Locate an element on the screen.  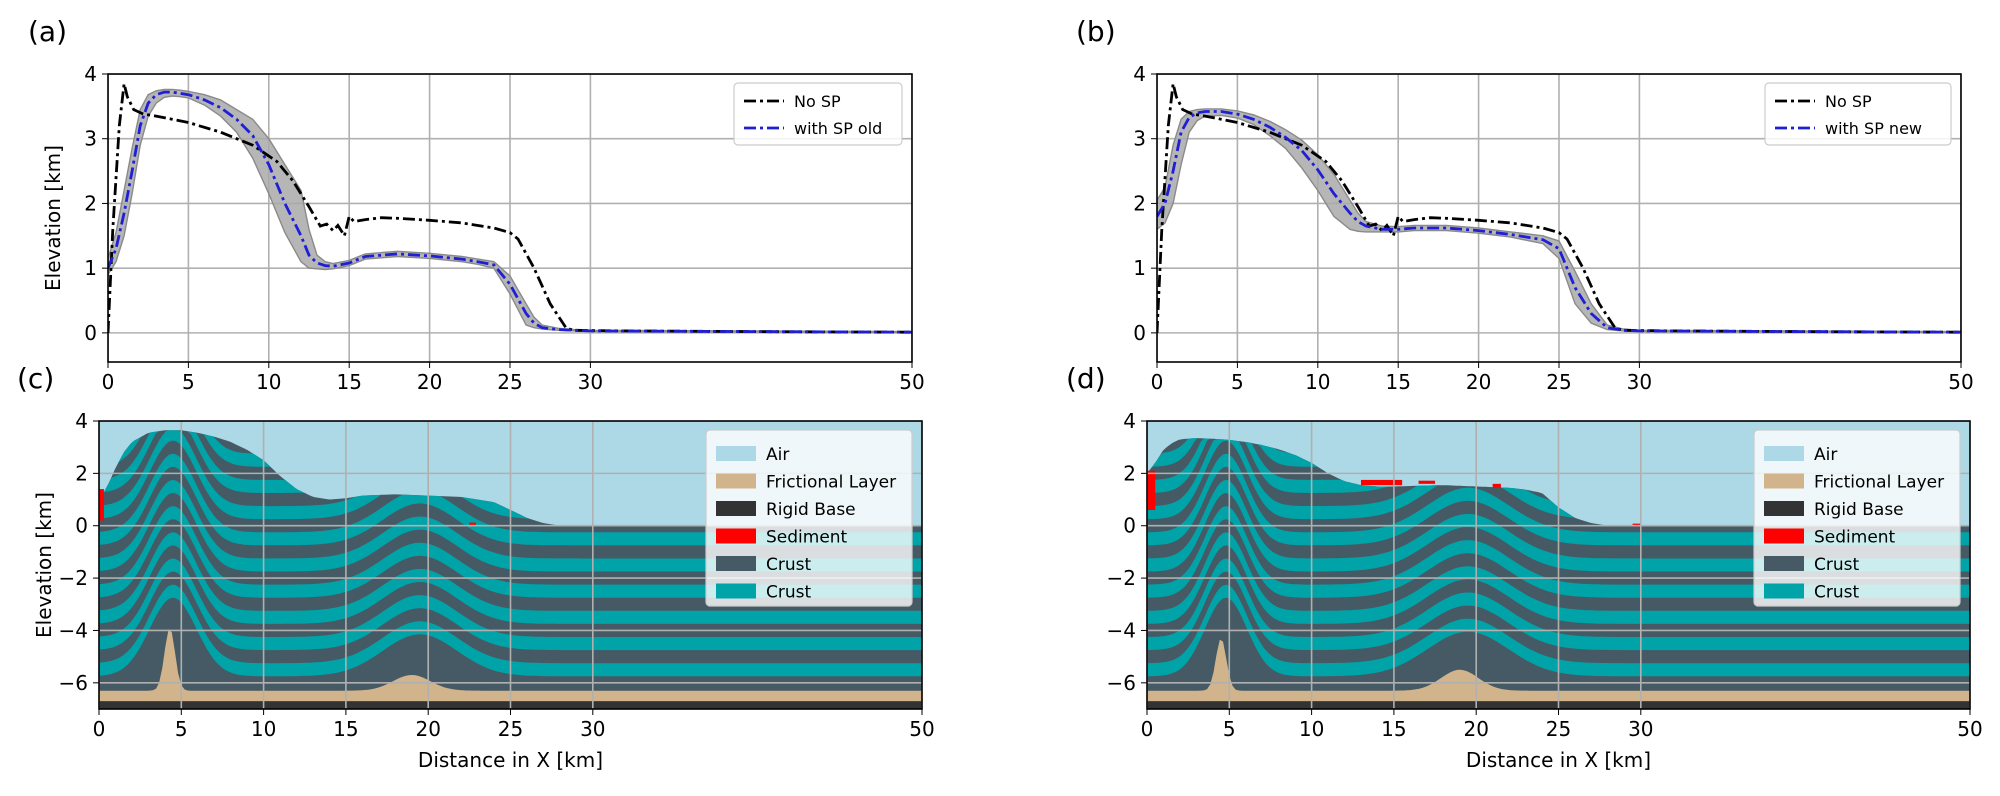
panel-label: (c) is located at coordinates (35, 378).